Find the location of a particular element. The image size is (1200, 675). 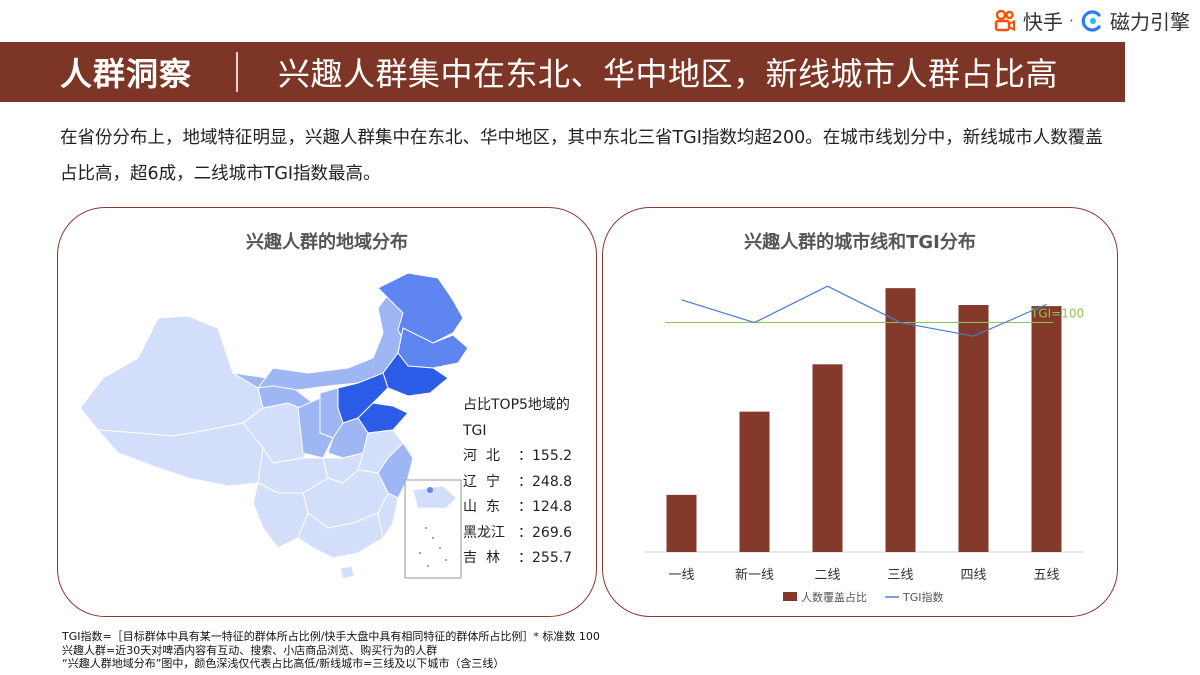

legend-bar-swatch is located at coordinates (790, 596).